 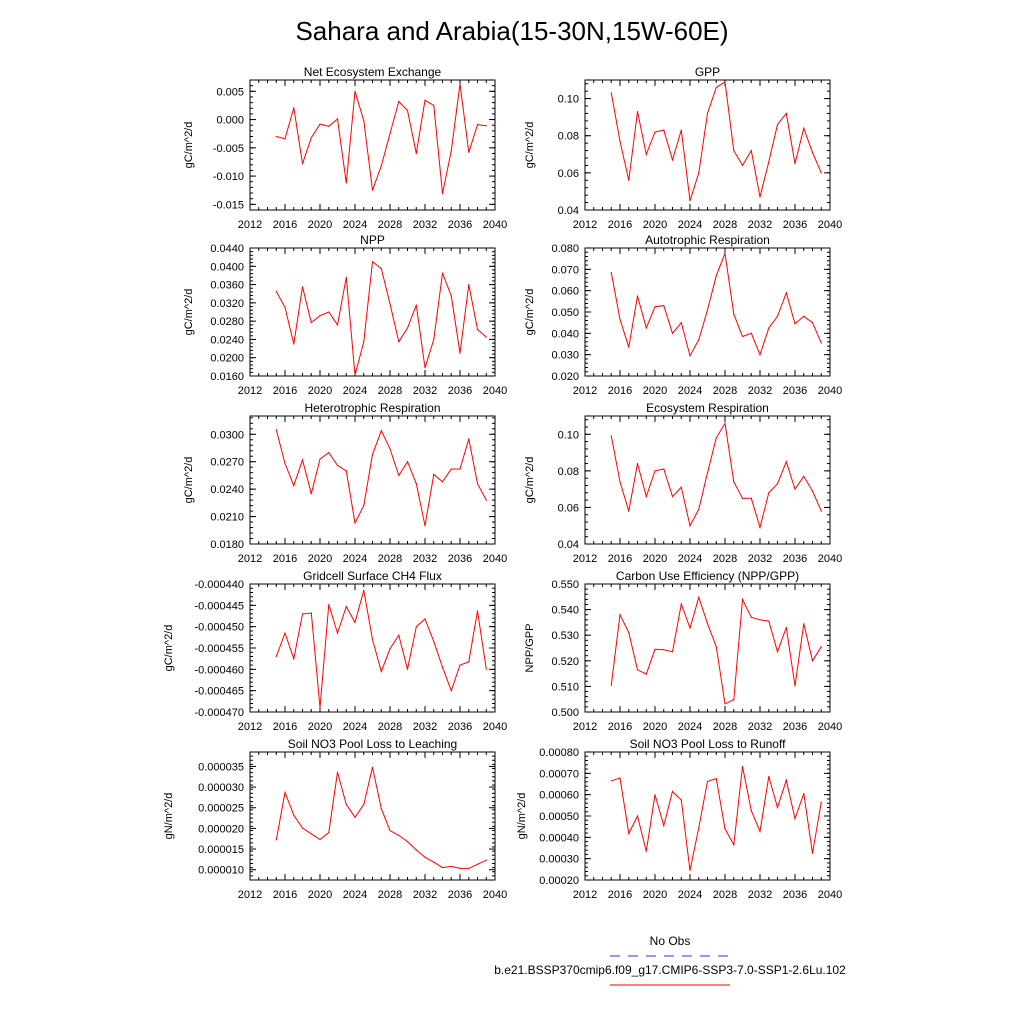 What do you see at coordinates (219, 670) in the screenshot?
I see `y-tick-label: -0.000460` at bounding box center [219, 670].